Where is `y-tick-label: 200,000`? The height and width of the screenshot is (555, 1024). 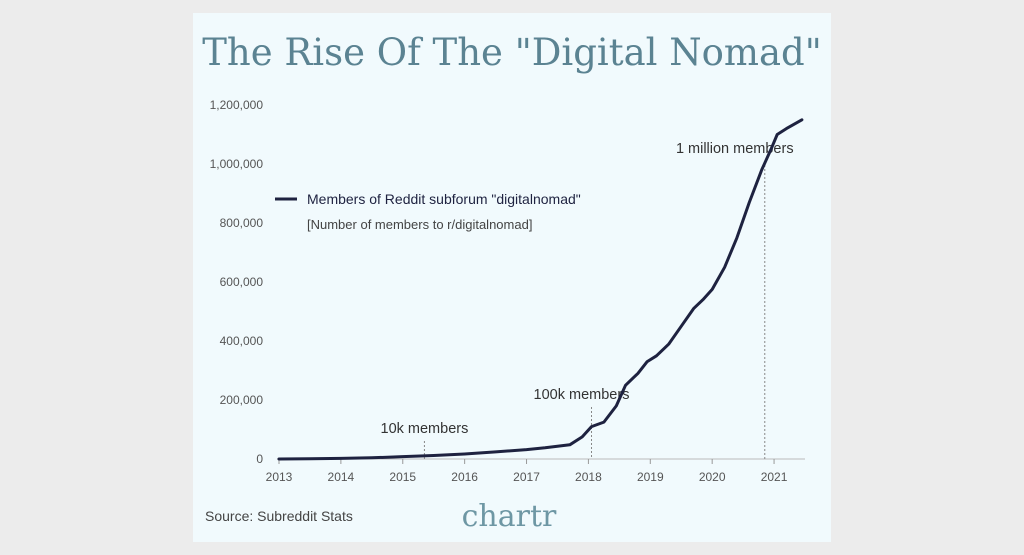
y-tick-label: 200,000 is located at coordinates (242, 400).